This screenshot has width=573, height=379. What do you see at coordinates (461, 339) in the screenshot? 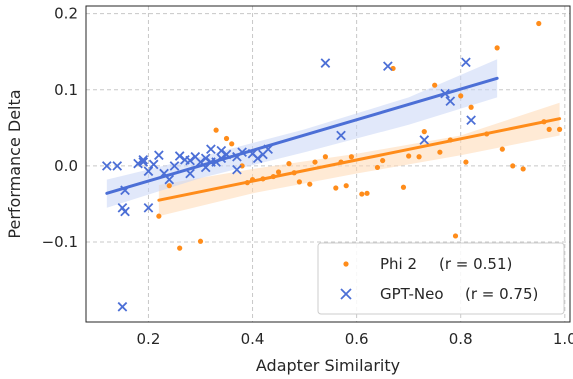
I see `x-tick-label-3: 0.8` at bounding box center [461, 339].